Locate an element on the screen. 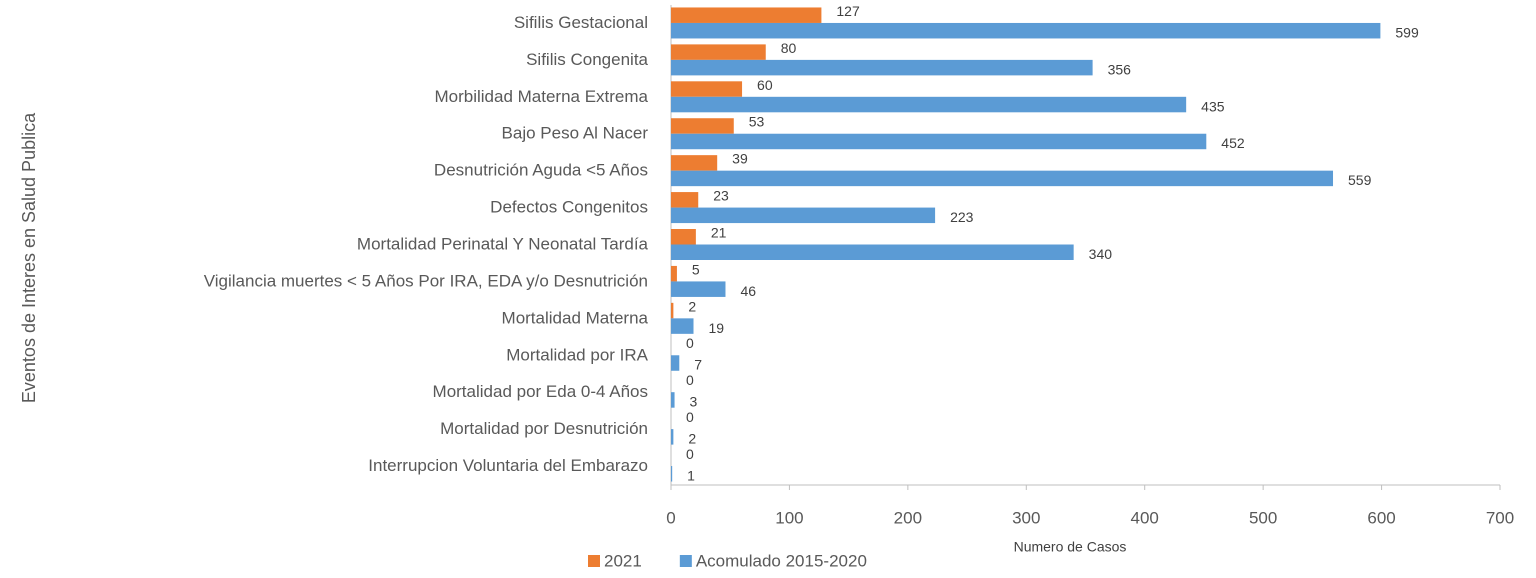 The width and height of the screenshot is (1536, 578). y-tick-label: Bajo Peso Al Nacer is located at coordinates (575, 133).